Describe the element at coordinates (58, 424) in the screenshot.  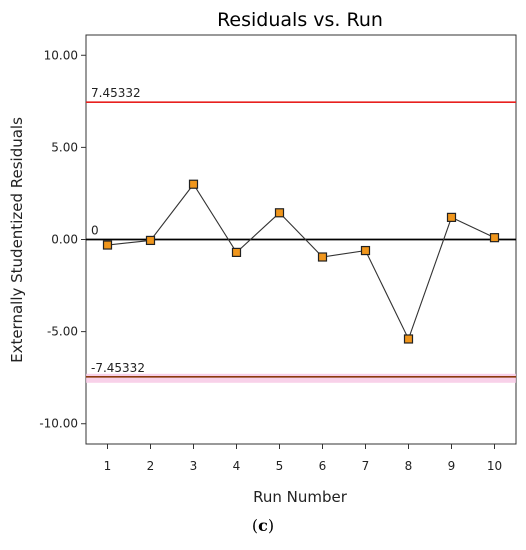
I see `y-tick-label: -10.00` at that location.